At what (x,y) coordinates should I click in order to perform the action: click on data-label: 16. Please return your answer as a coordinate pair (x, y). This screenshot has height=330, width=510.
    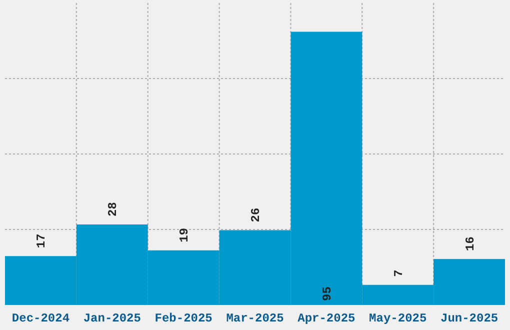
    Looking at the image, I should click on (470, 243).